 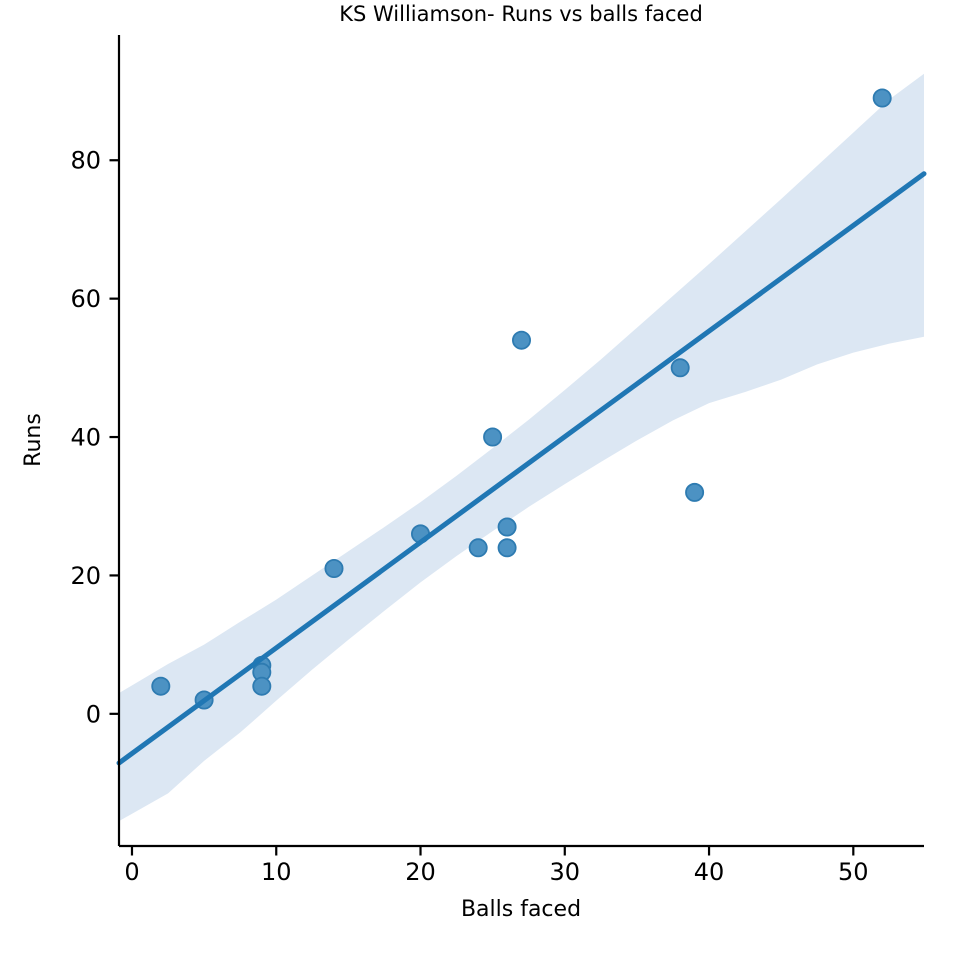 What do you see at coordinates (33, 440) in the screenshot?
I see `y-axis-label: Runs` at bounding box center [33, 440].